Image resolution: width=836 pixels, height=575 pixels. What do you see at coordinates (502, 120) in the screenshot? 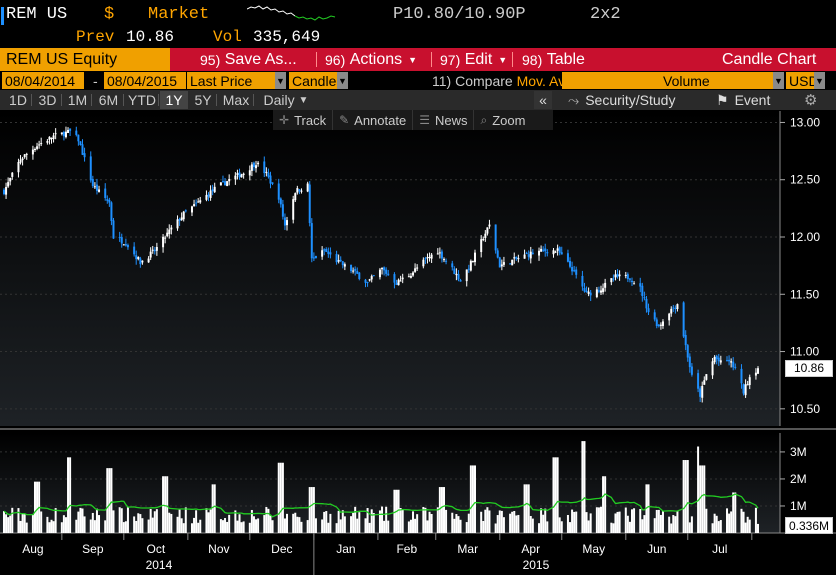
I see `zoom-button: ⌕ Zoom` at bounding box center [502, 120].